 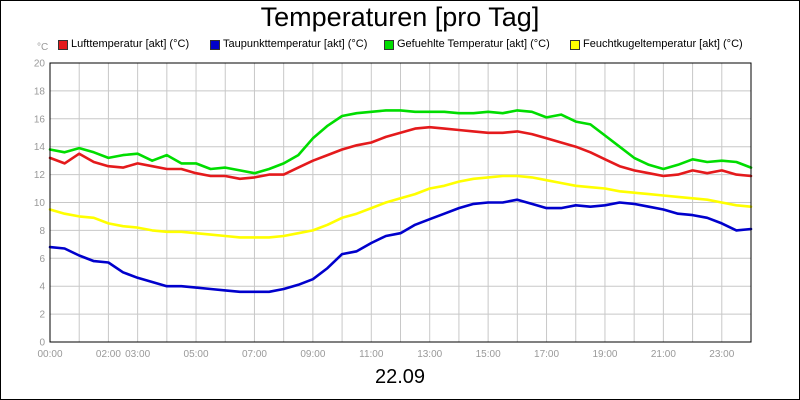 I want to click on y-tick-label: 18, so click(x=40, y=91).